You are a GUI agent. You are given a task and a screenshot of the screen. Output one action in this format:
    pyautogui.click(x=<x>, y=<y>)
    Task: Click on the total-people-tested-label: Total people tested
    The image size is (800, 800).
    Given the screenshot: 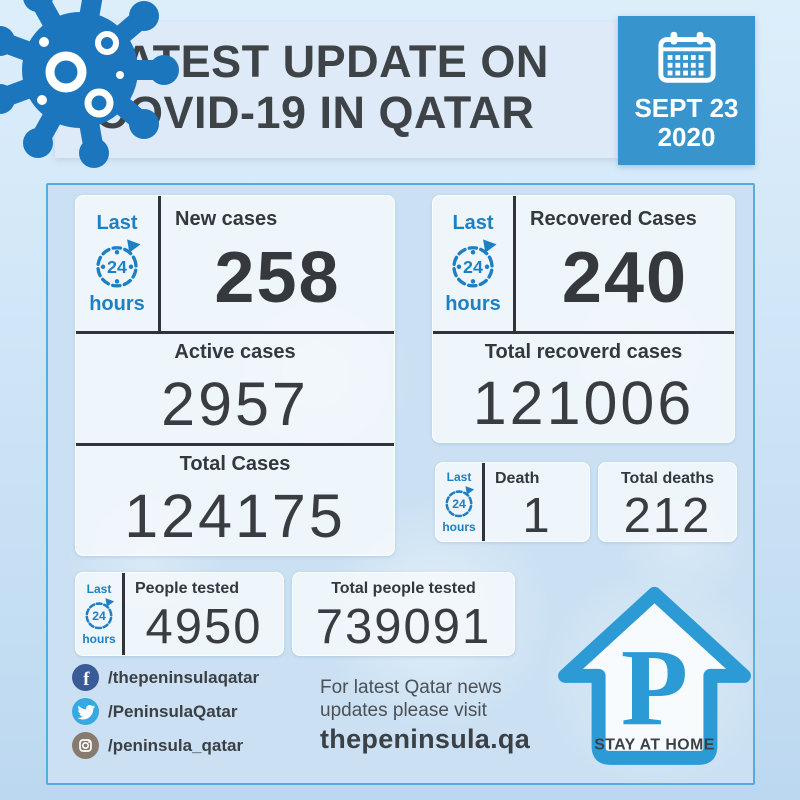 What is the action you would take?
    pyautogui.click(x=403, y=588)
    